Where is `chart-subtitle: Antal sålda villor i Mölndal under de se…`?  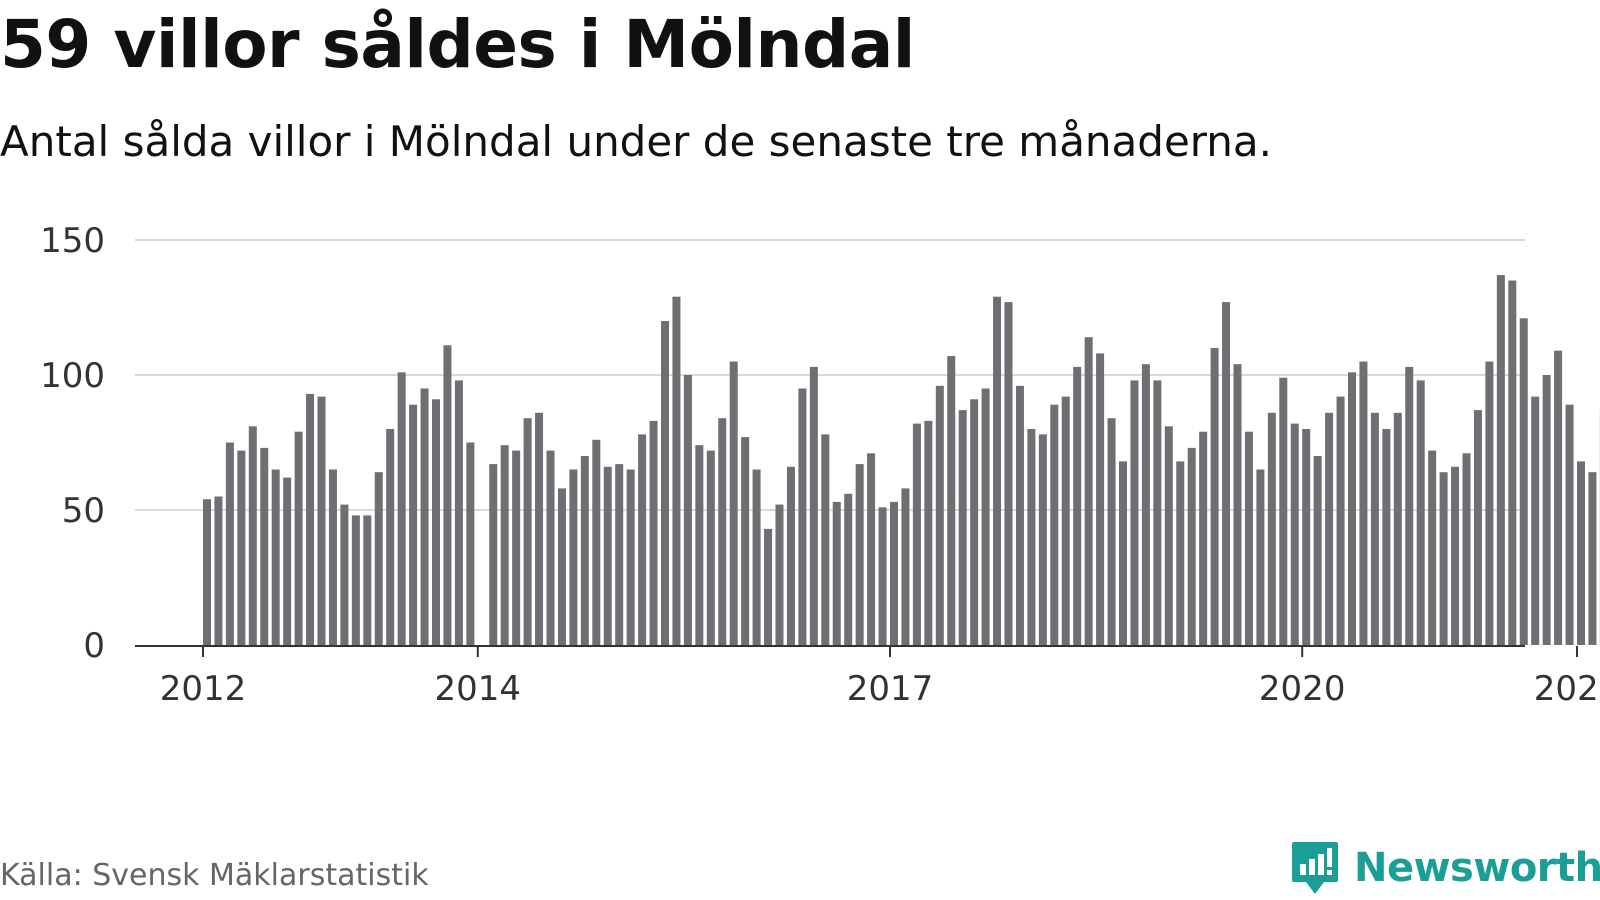
chart-subtitle: Antal sålda villor i Mölndal under de se… is located at coordinates (636, 141).